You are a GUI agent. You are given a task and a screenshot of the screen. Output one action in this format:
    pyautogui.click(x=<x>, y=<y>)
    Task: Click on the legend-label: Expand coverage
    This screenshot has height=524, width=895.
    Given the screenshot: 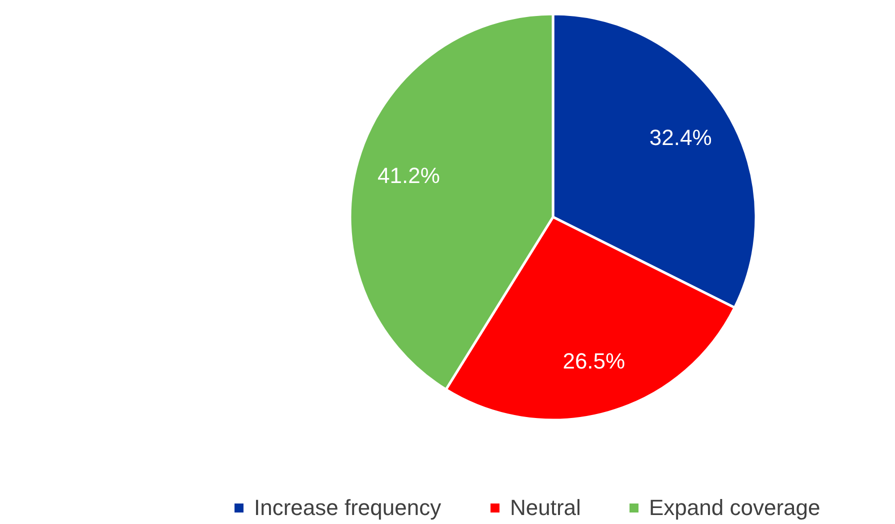 What is the action you would take?
    pyautogui.click(x=734, y=507)
    